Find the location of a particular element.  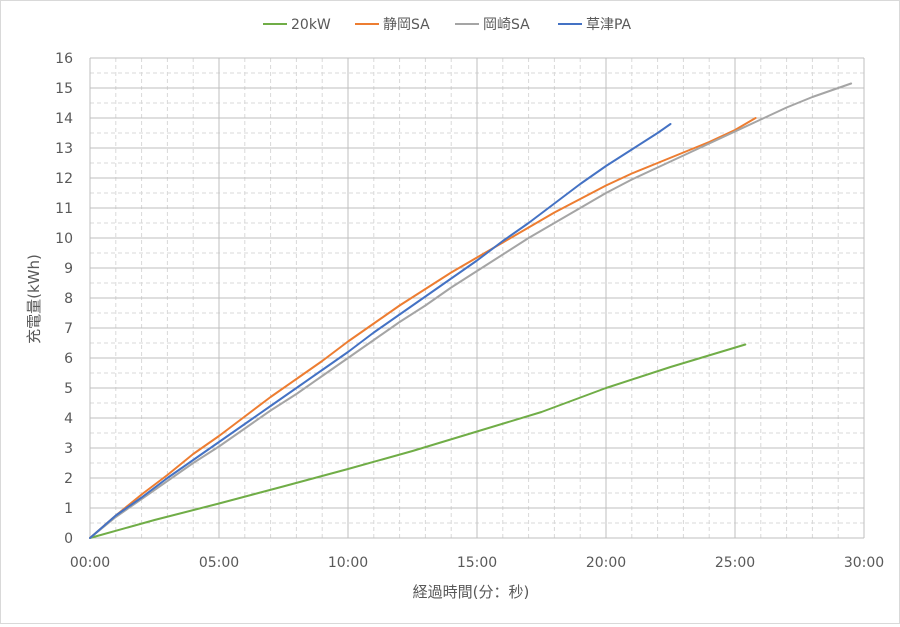

x-tick-label: 10:00 is located at coordinates (348, 563).